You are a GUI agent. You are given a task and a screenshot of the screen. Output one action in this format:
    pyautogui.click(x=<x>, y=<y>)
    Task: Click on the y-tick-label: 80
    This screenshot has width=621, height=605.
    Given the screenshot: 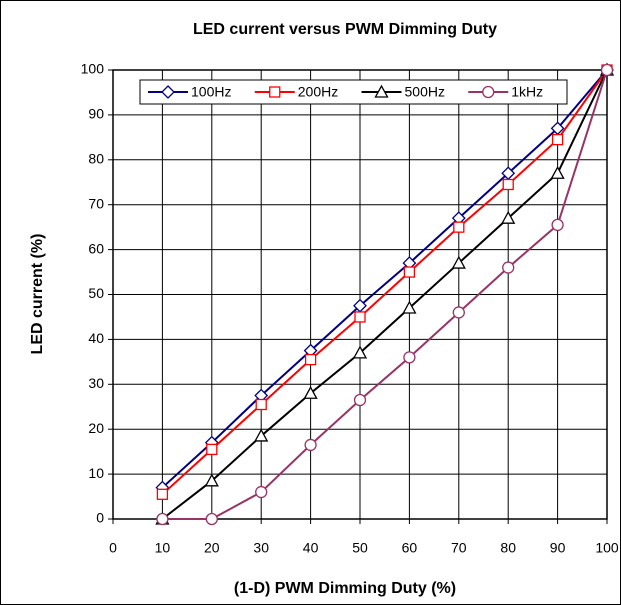 What is the action you would take?
    pyautogui.click(x=96, y=159)
    